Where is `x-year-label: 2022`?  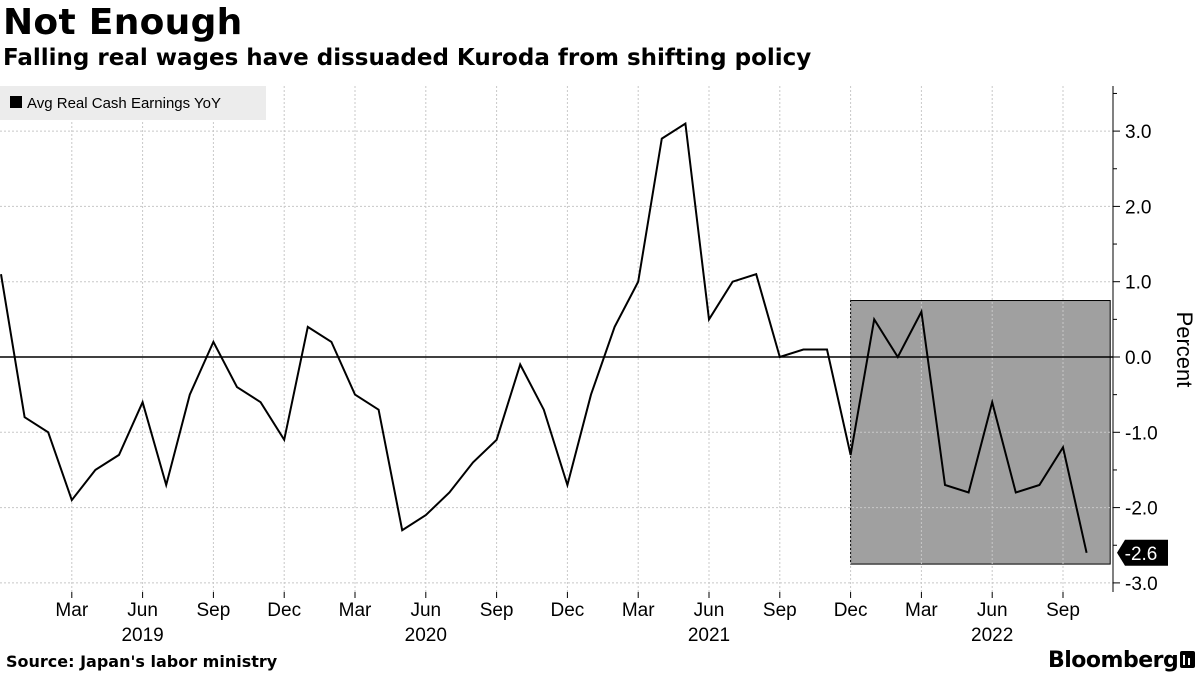
x-year-label: 2022 is located at coordinates (992, 635).